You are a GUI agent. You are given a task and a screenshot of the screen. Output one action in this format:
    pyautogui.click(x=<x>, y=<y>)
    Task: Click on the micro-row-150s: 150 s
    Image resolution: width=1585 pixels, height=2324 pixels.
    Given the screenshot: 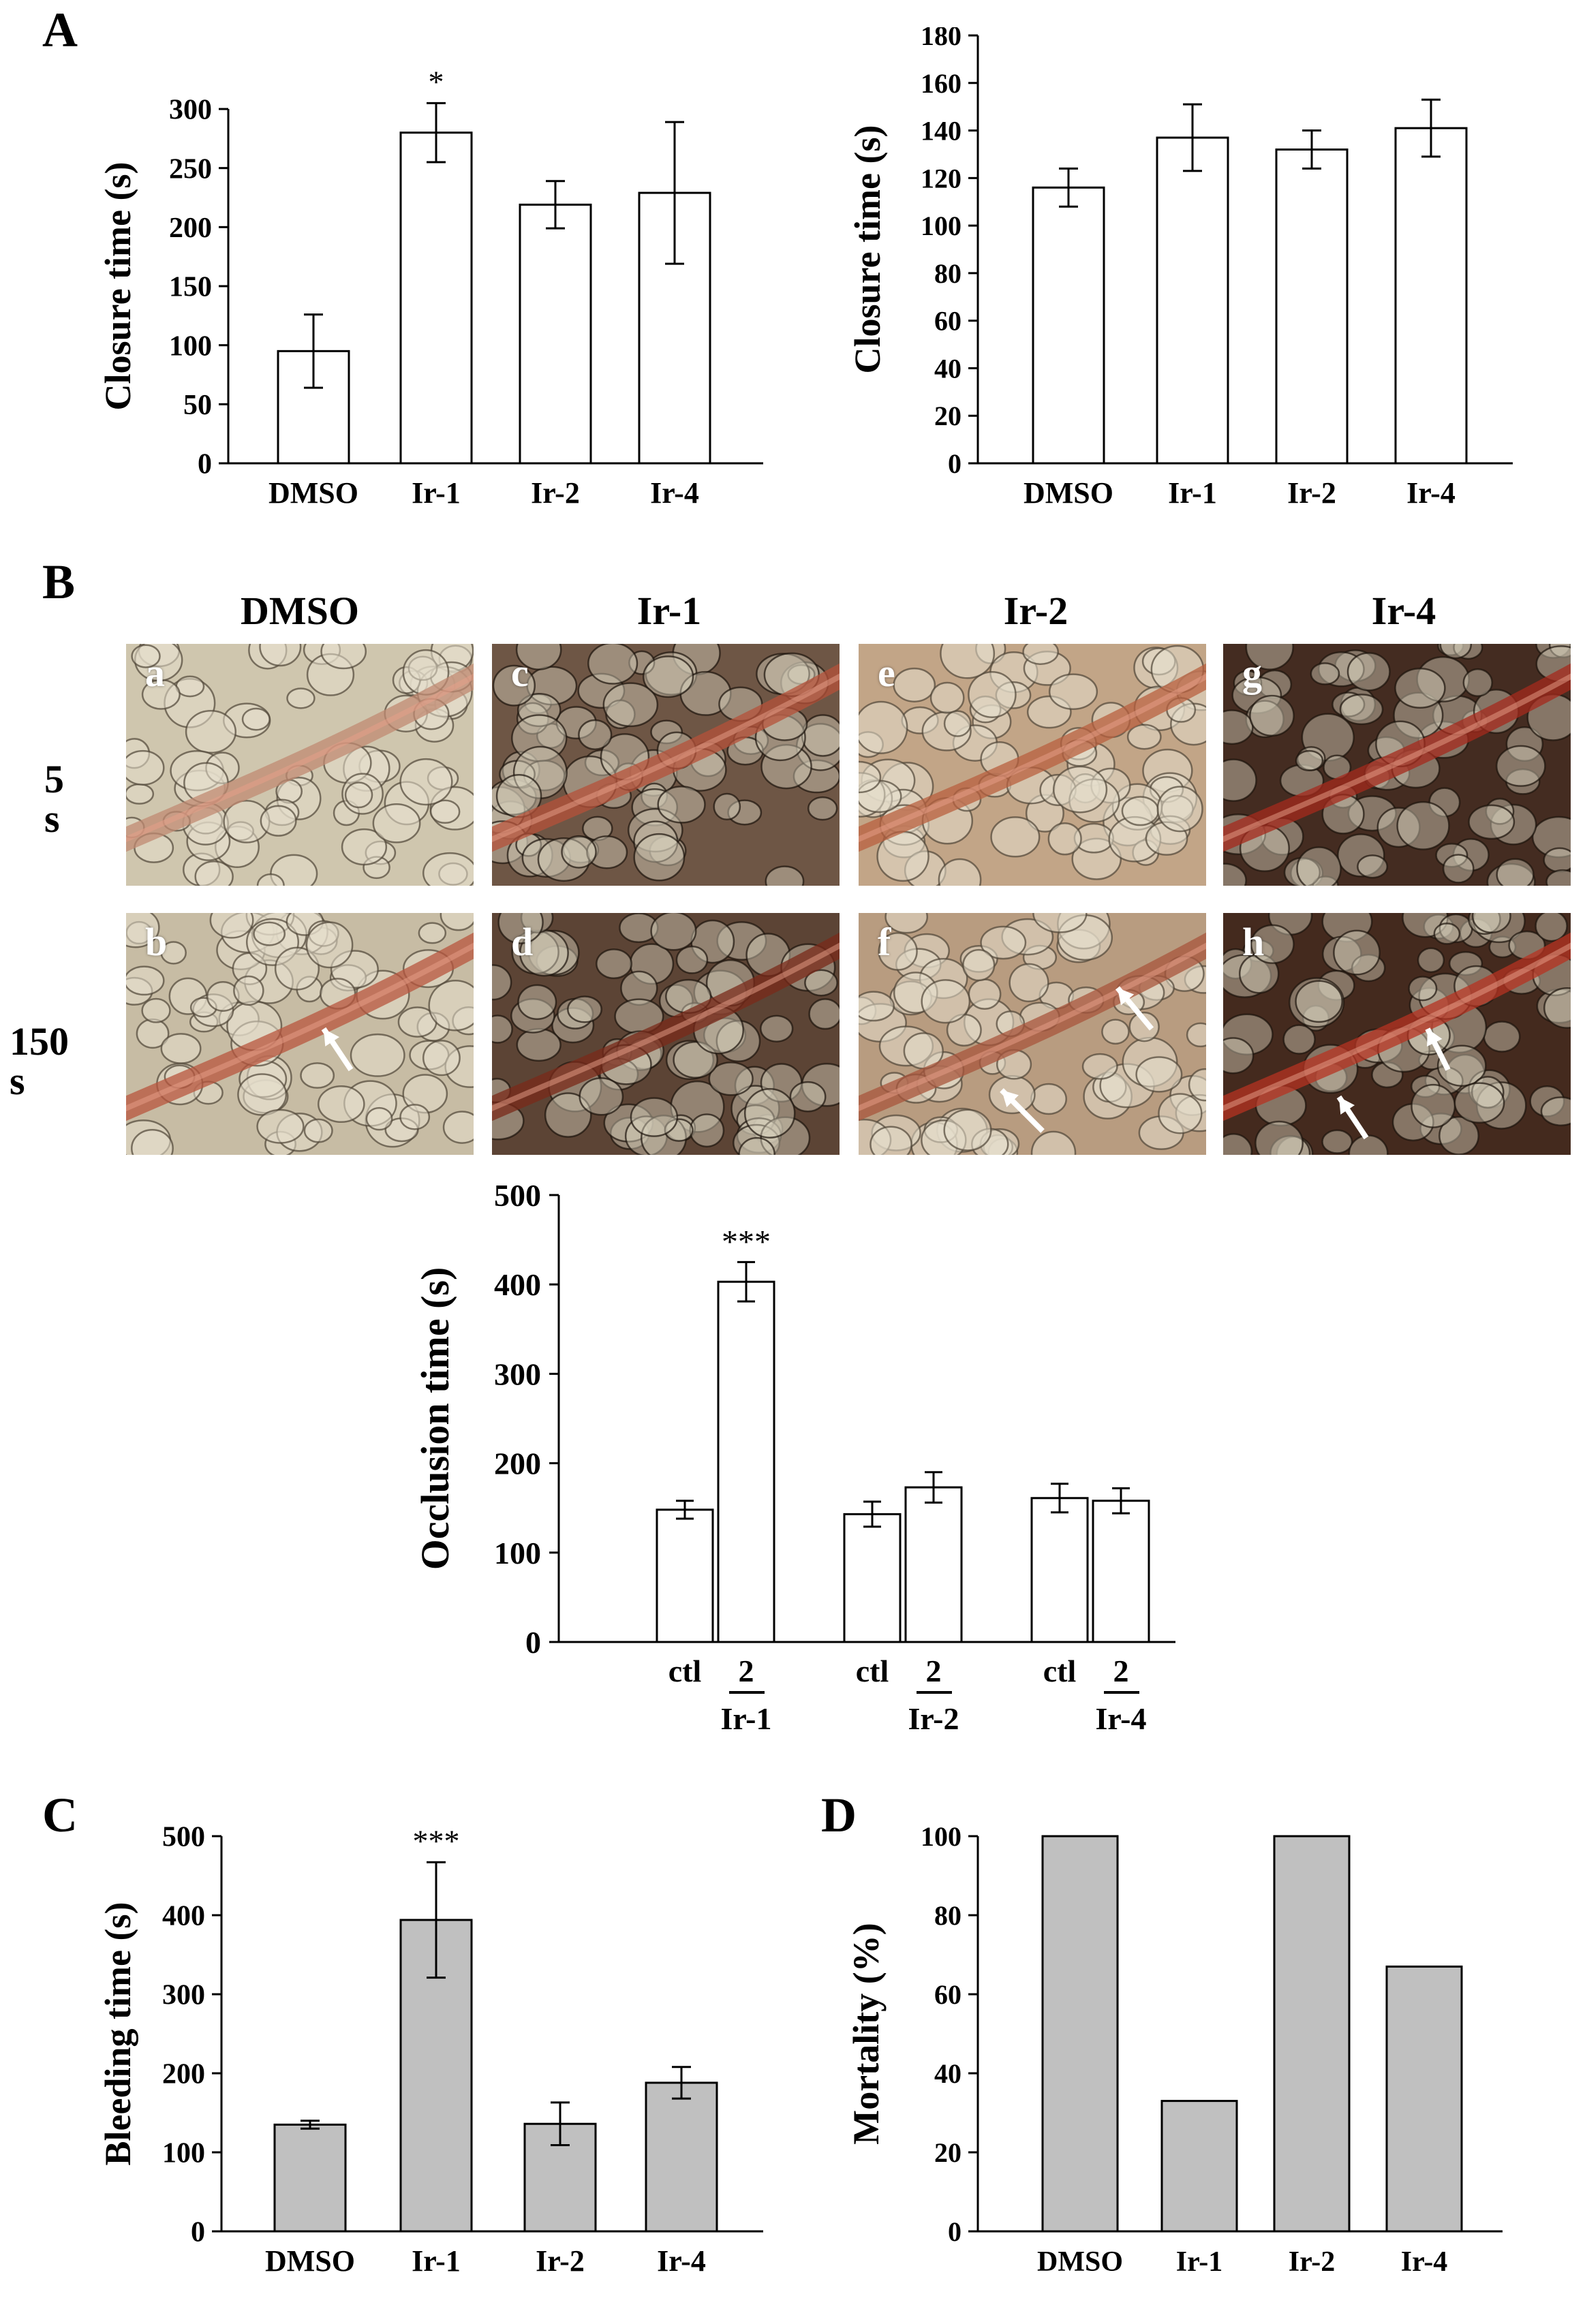 What is the action you would take?
    pyautogui.click(x=39, y=1061)
    